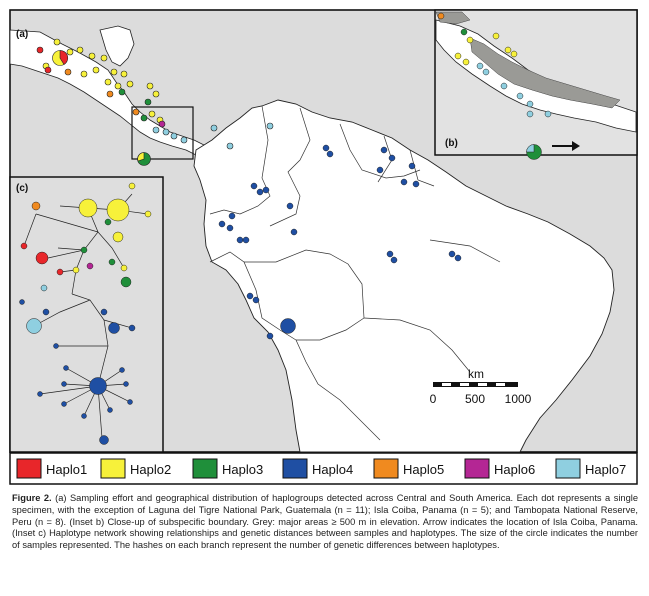 Image resolution: width=649 pixels, height=596 pixels. I want to click on legend-item-haplo7: Haplo7, so click(590, 468).